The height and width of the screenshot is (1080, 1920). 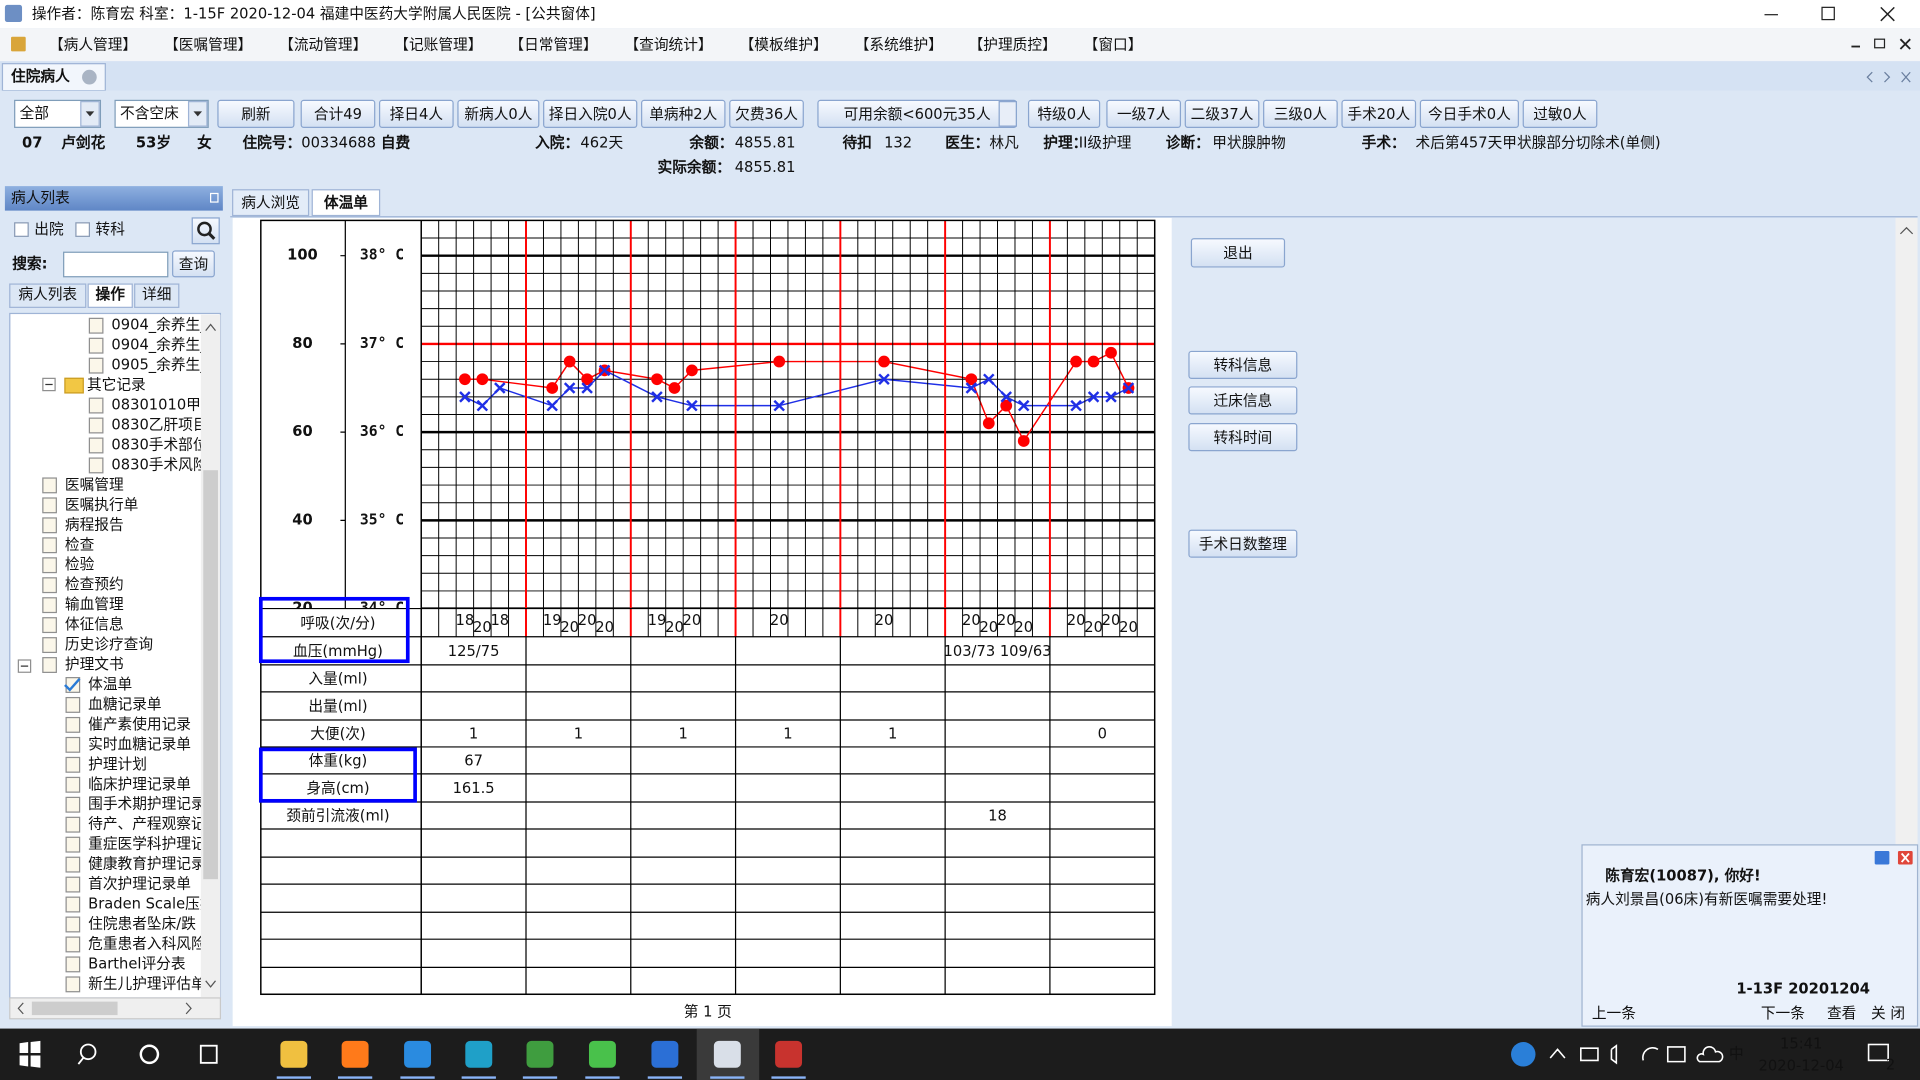 What do you see at coordinates (89, 77) in the screenshot?
I see `doc-tab-close` at bounding box center [89, 77].